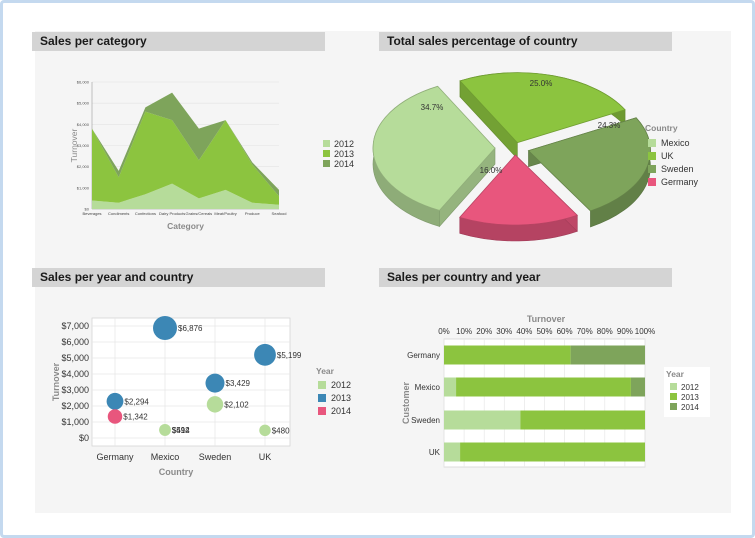  I want to click on bubble-legend-2013-label: 2013, so click(341, 398).